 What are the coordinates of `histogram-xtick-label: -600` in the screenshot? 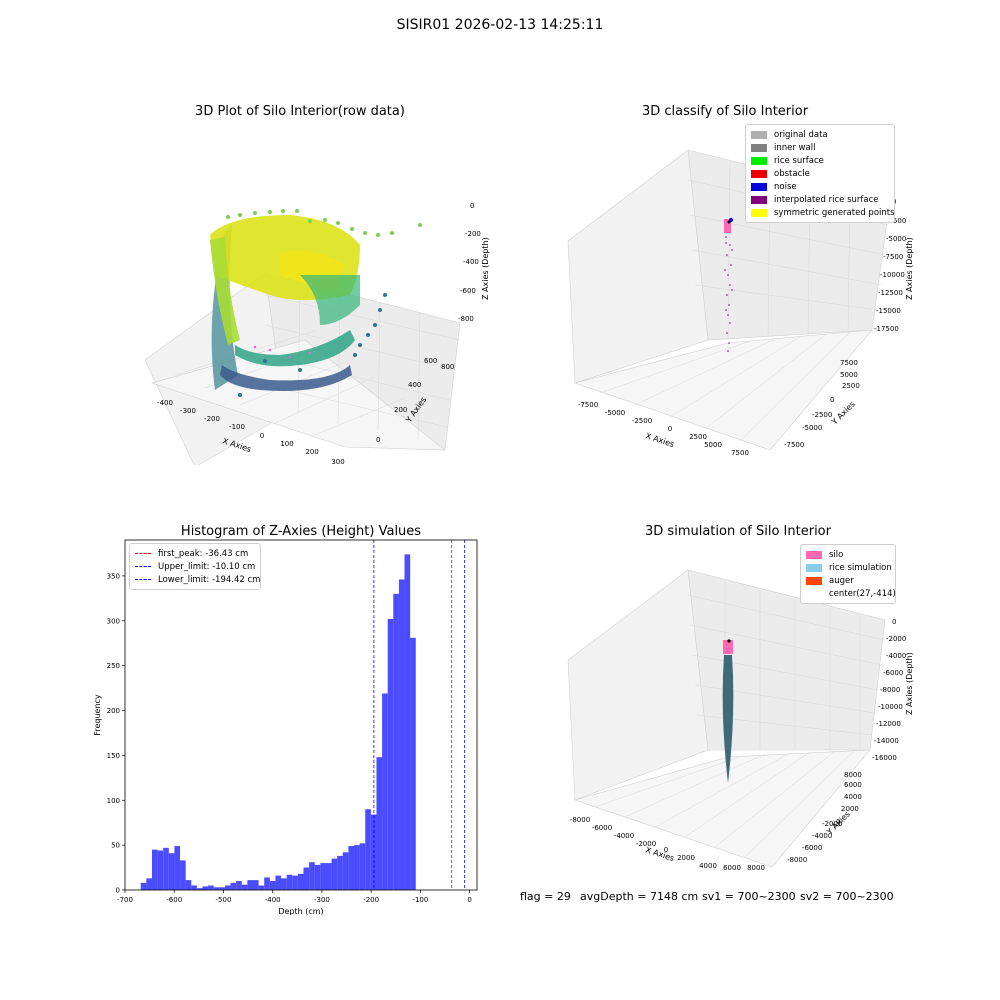 It's located at (174, 900).